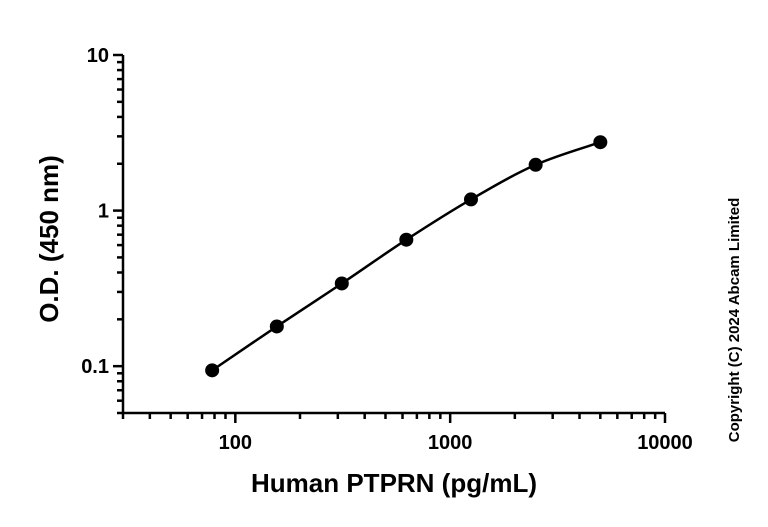  Describe the element at coordinates (98, 56) in the screenshot. I see `y-tick-label: 10` at that location.